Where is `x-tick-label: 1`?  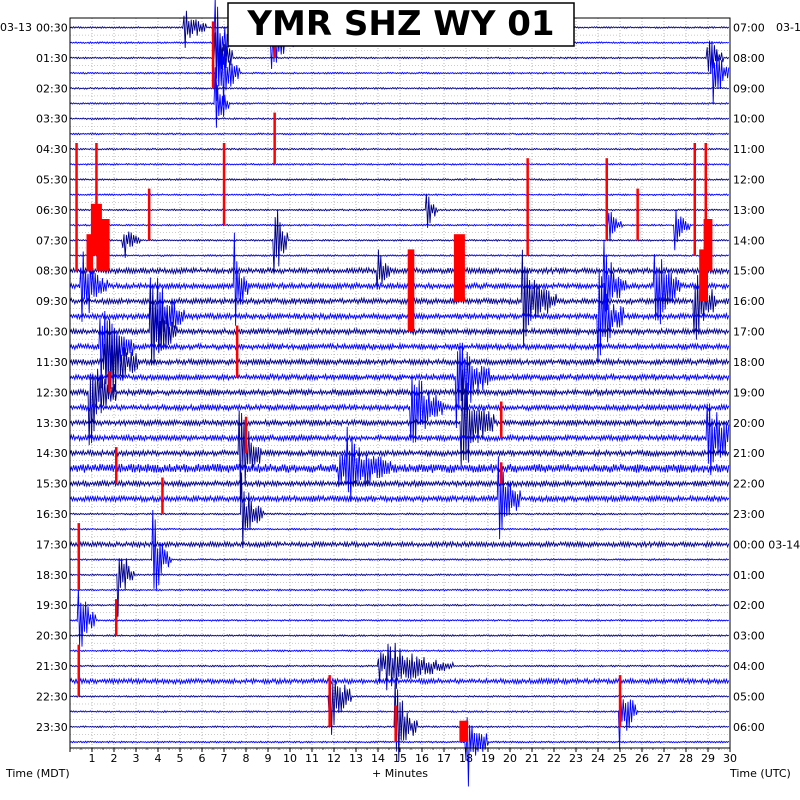 x-tick-label: 1 is located at coordinates (92, 758).